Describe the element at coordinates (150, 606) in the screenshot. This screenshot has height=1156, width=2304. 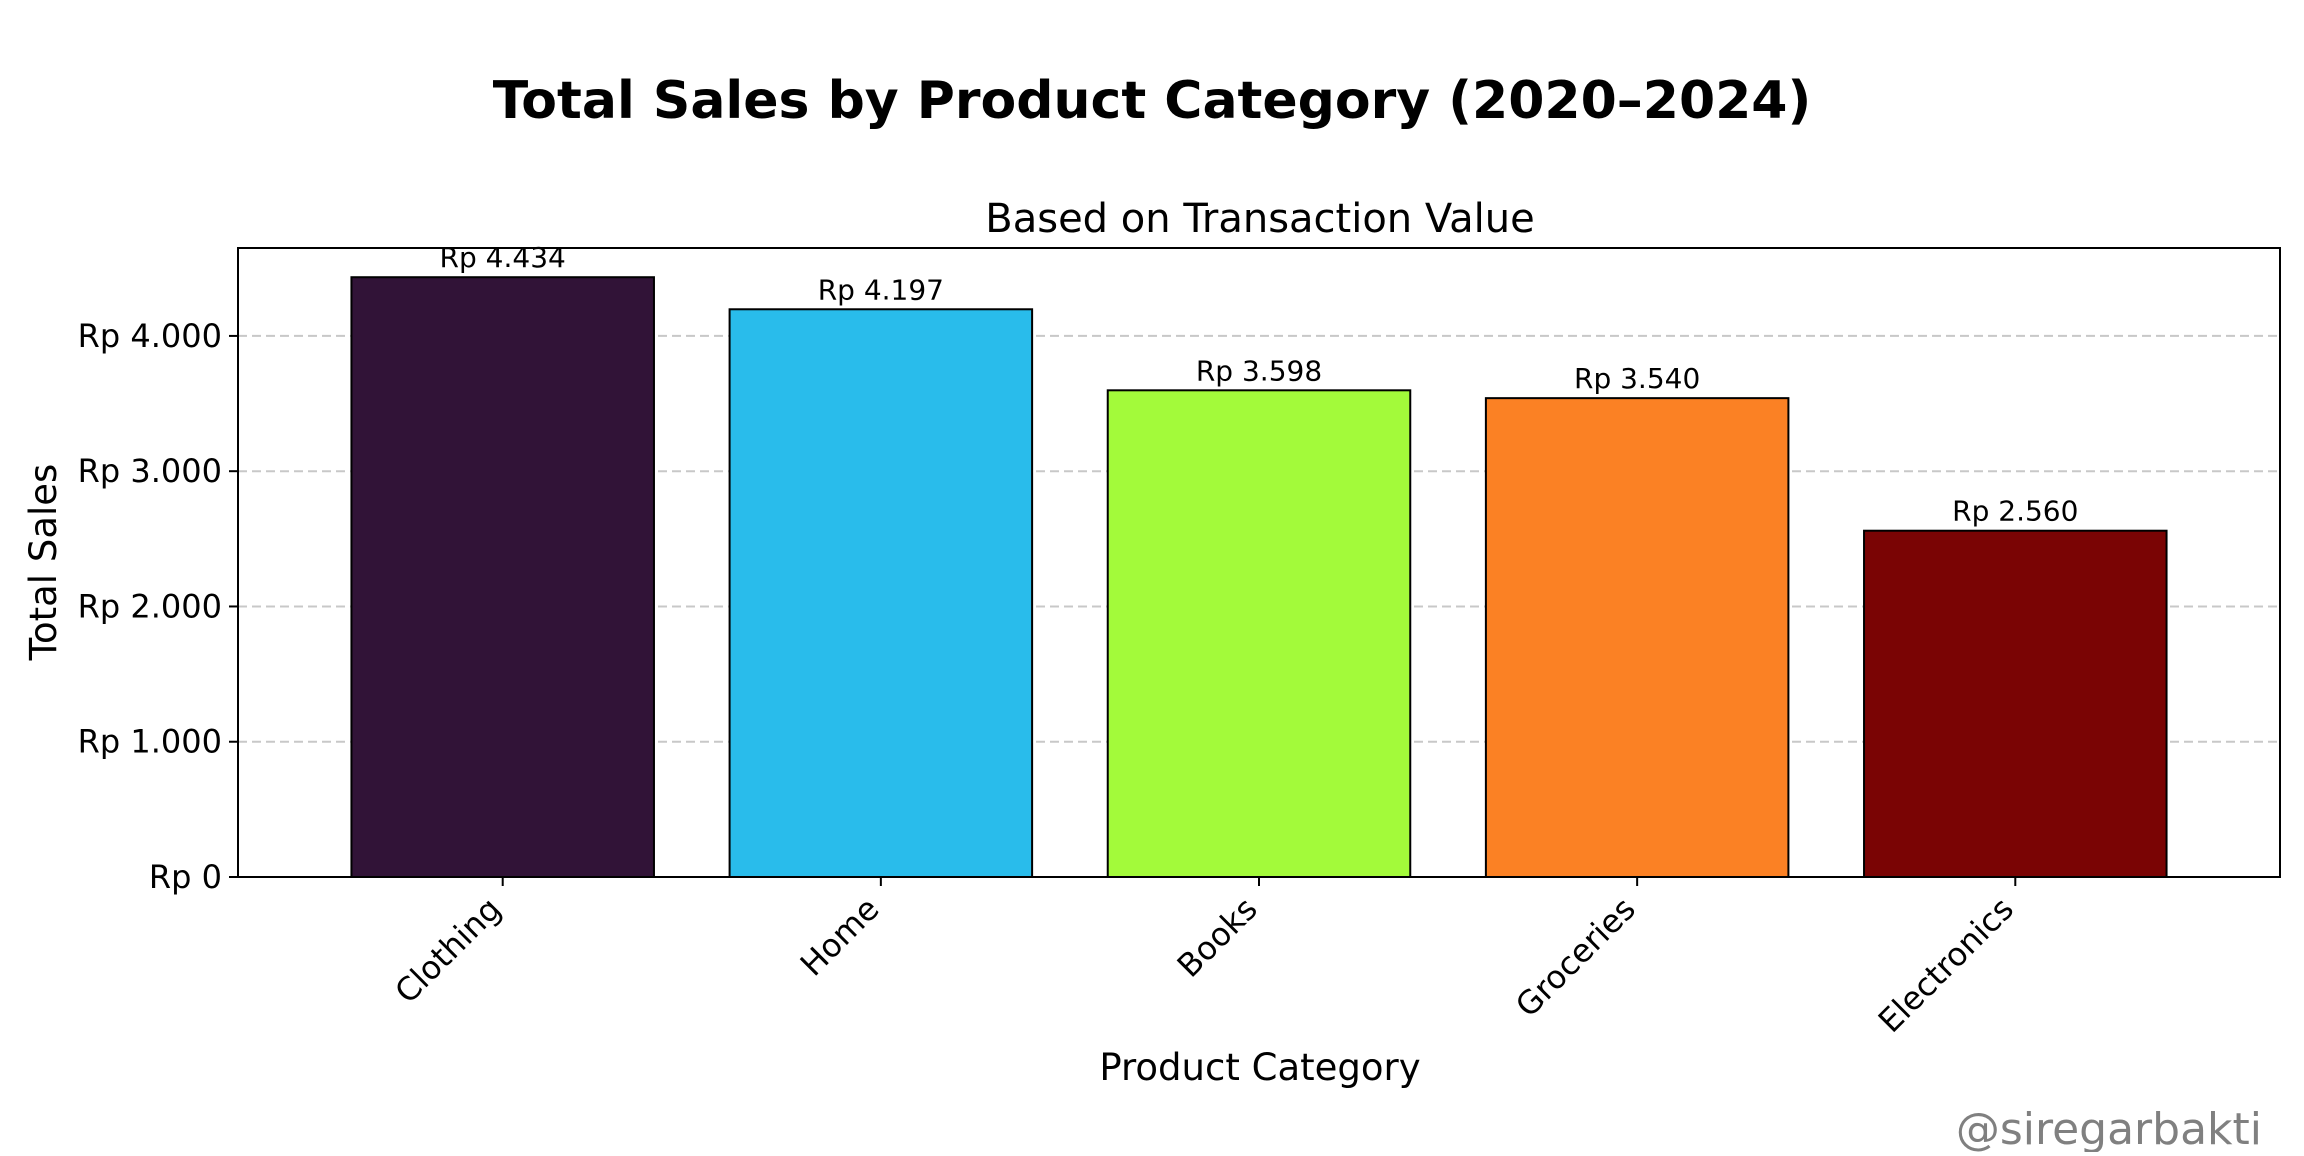
I see `y-tick-label: Rp 2.000` at that location.